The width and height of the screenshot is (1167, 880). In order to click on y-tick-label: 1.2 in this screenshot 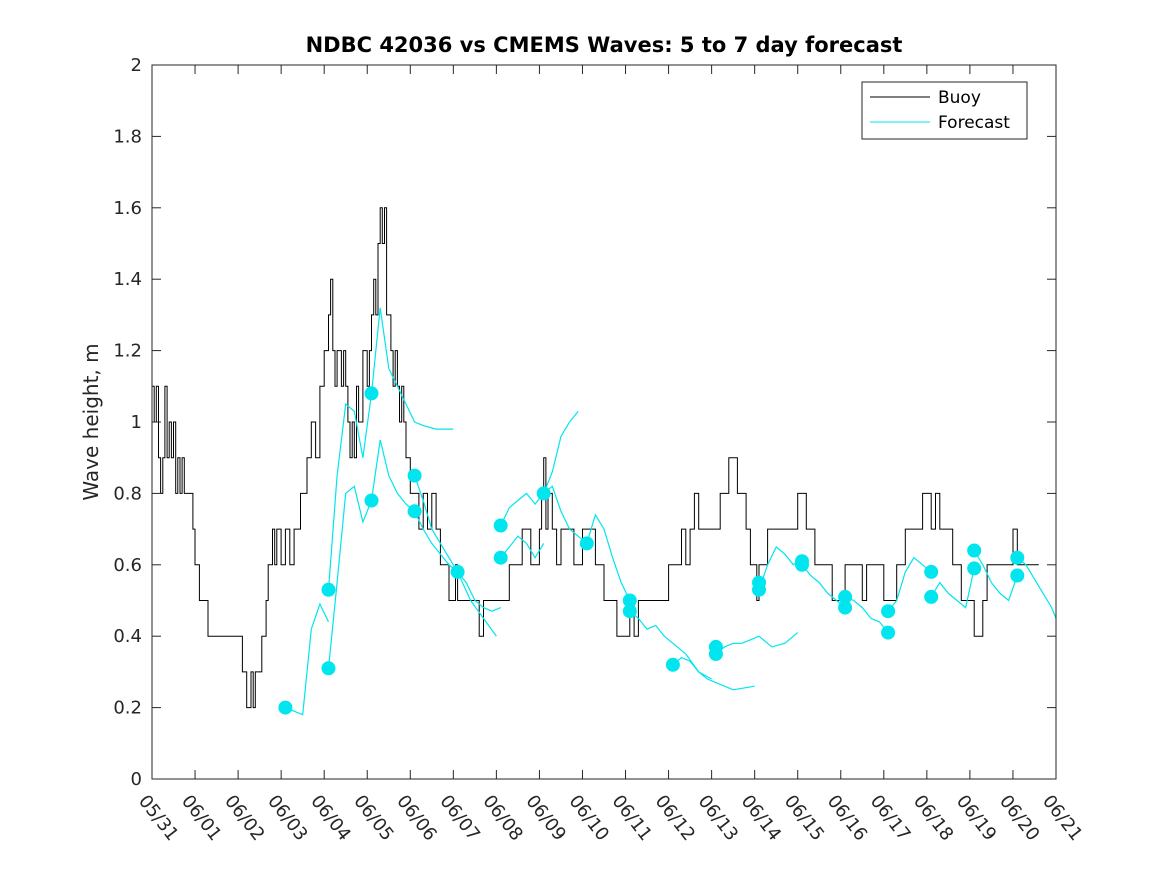, I will do `click(127, 351)`.